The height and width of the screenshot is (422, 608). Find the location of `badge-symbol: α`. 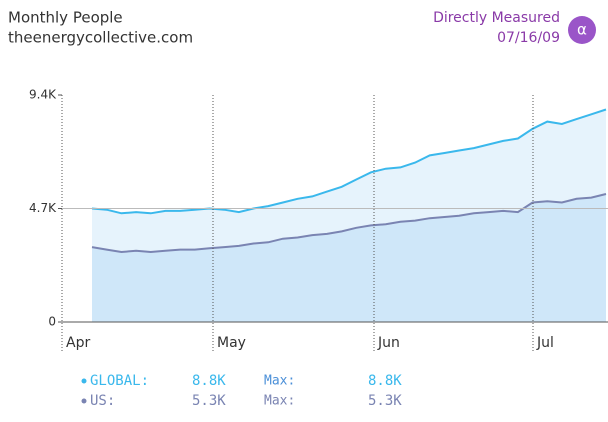

badge-symbol: α is located at coordinates (582, 30).